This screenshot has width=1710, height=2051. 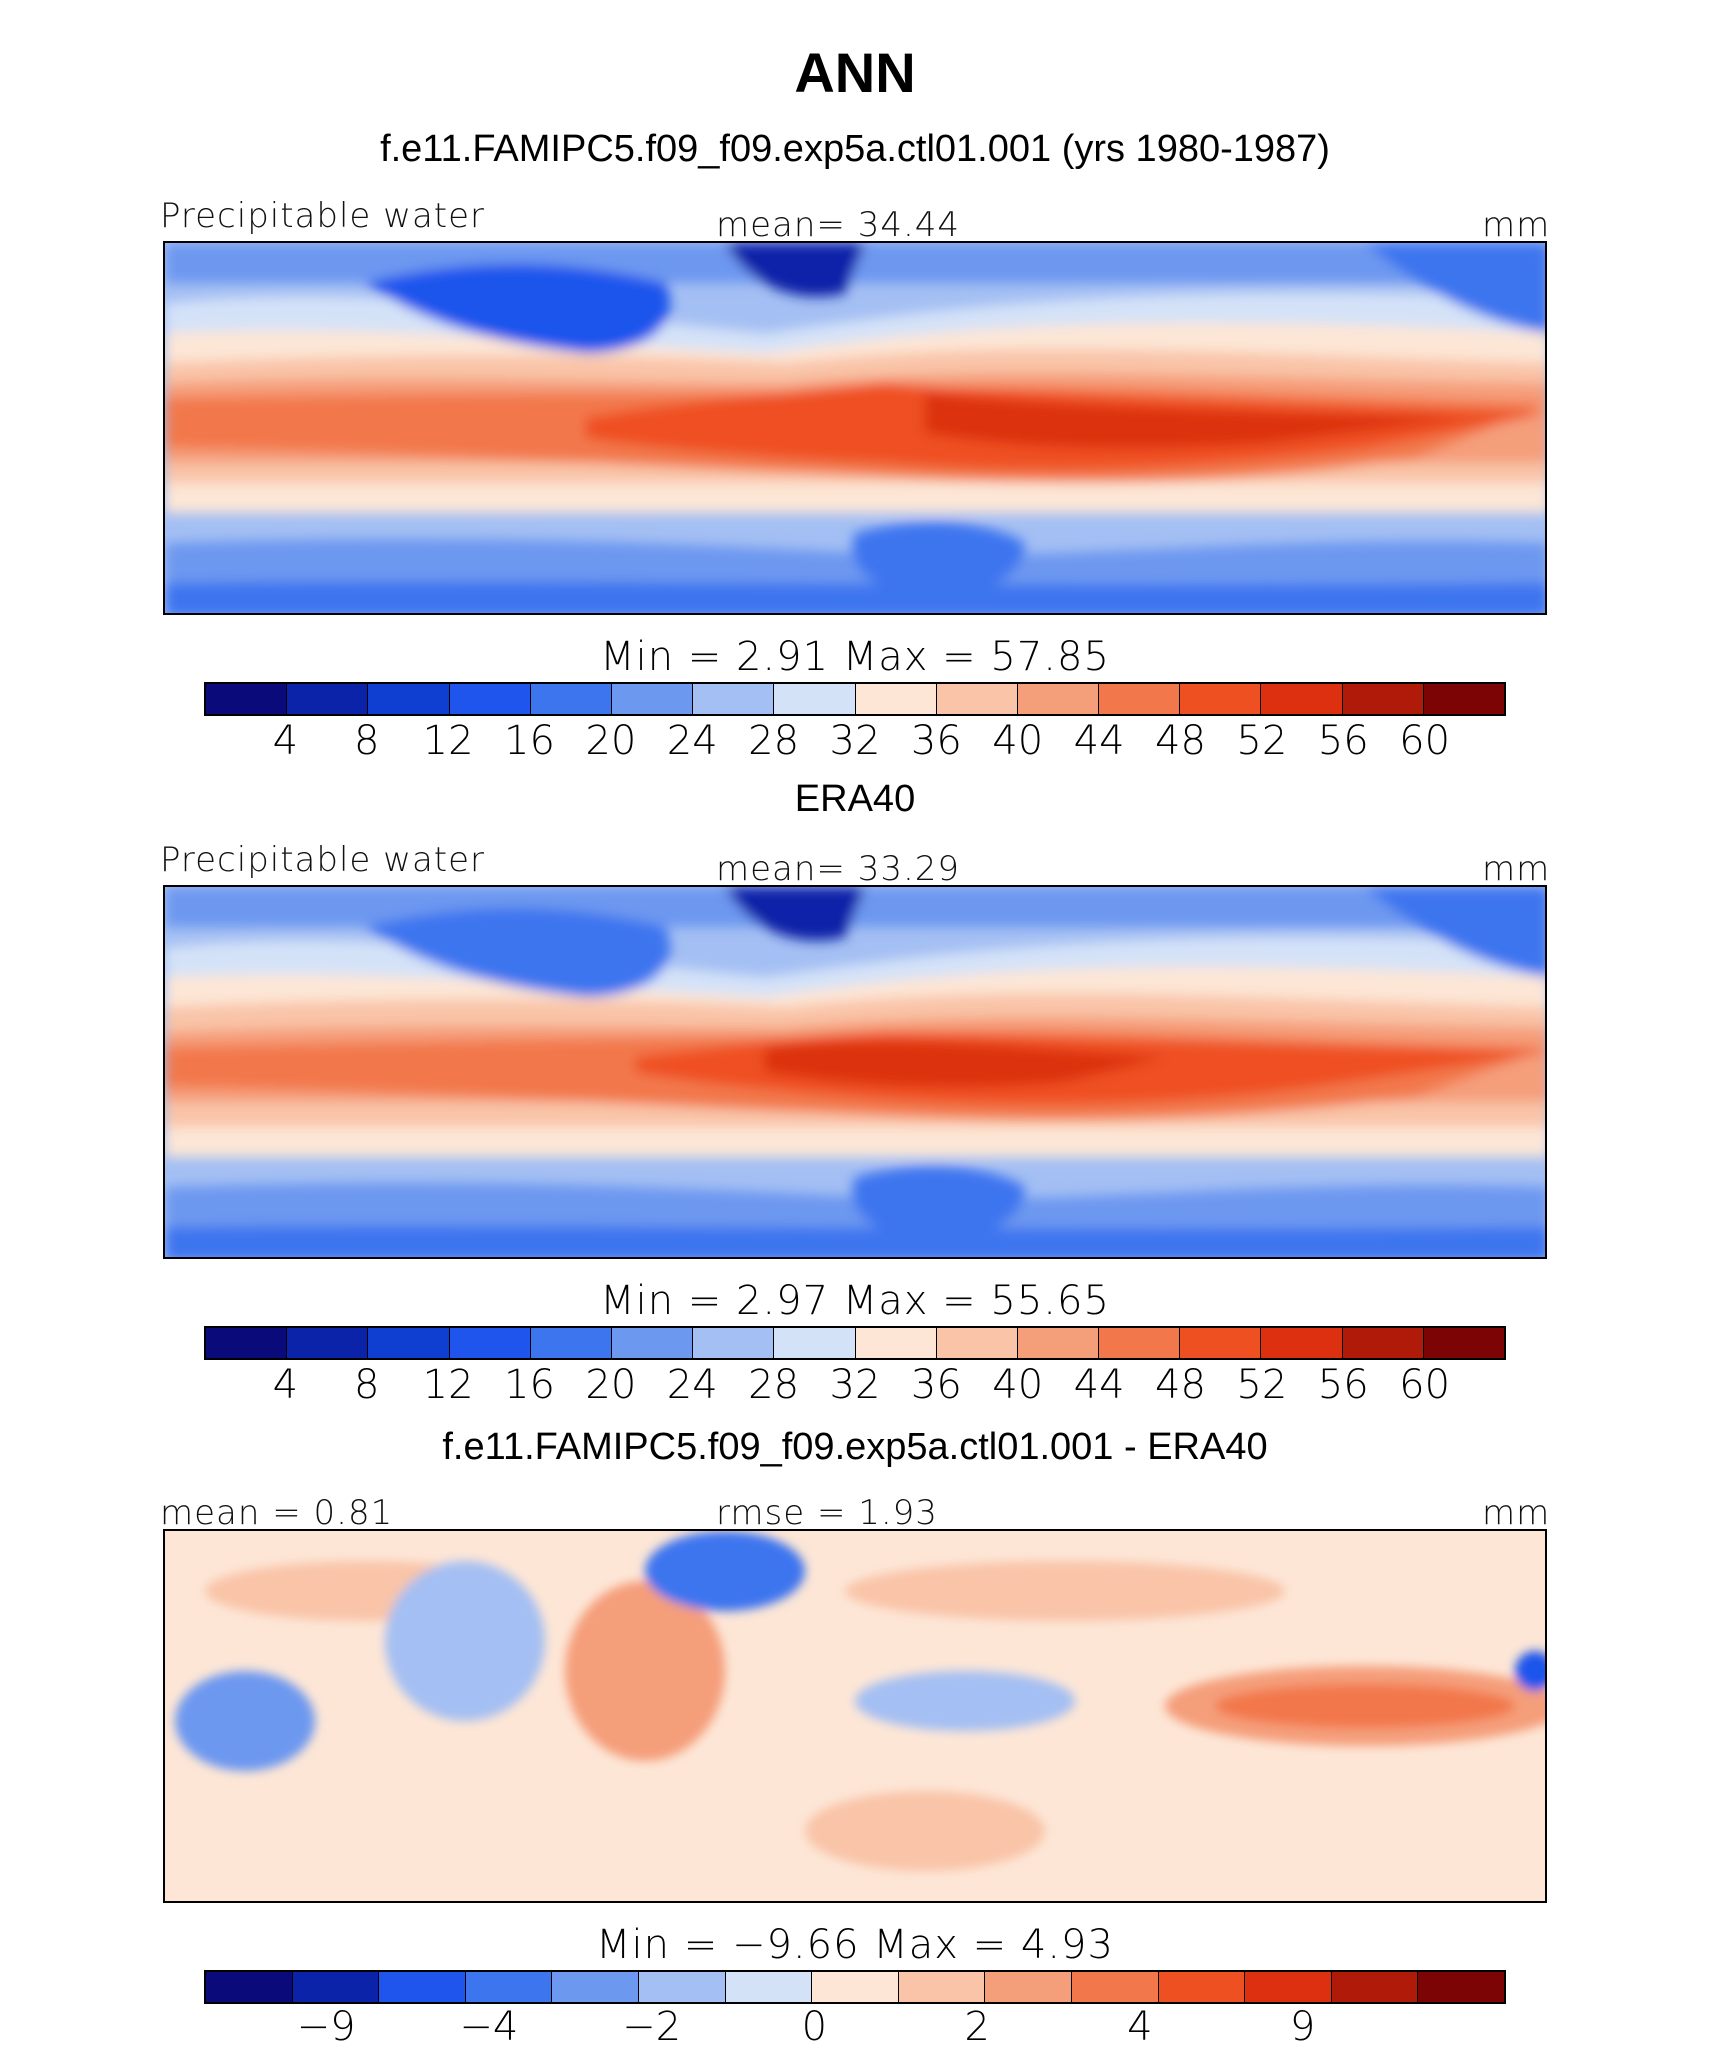 I want to click on panel-2-colorbar-ticks: 4 8 12 16 20 24 28 32 36 40 44 48 52 56 60, so click(x=855, y=1385).